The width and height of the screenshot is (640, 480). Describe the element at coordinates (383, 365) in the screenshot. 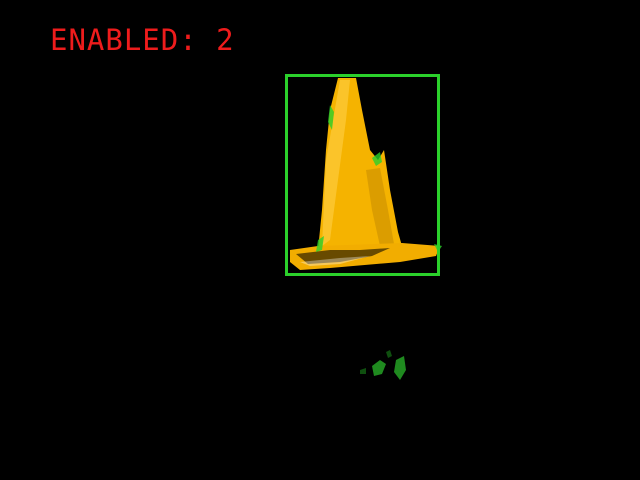

I see `noise-blob-icon` at that location.